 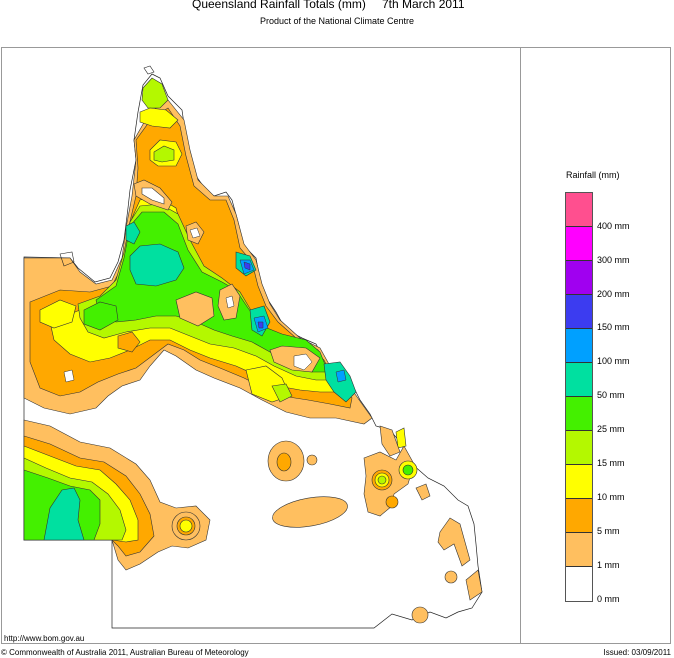 I want to click on legend-label: 400 mm, so click(x=613, y=226).